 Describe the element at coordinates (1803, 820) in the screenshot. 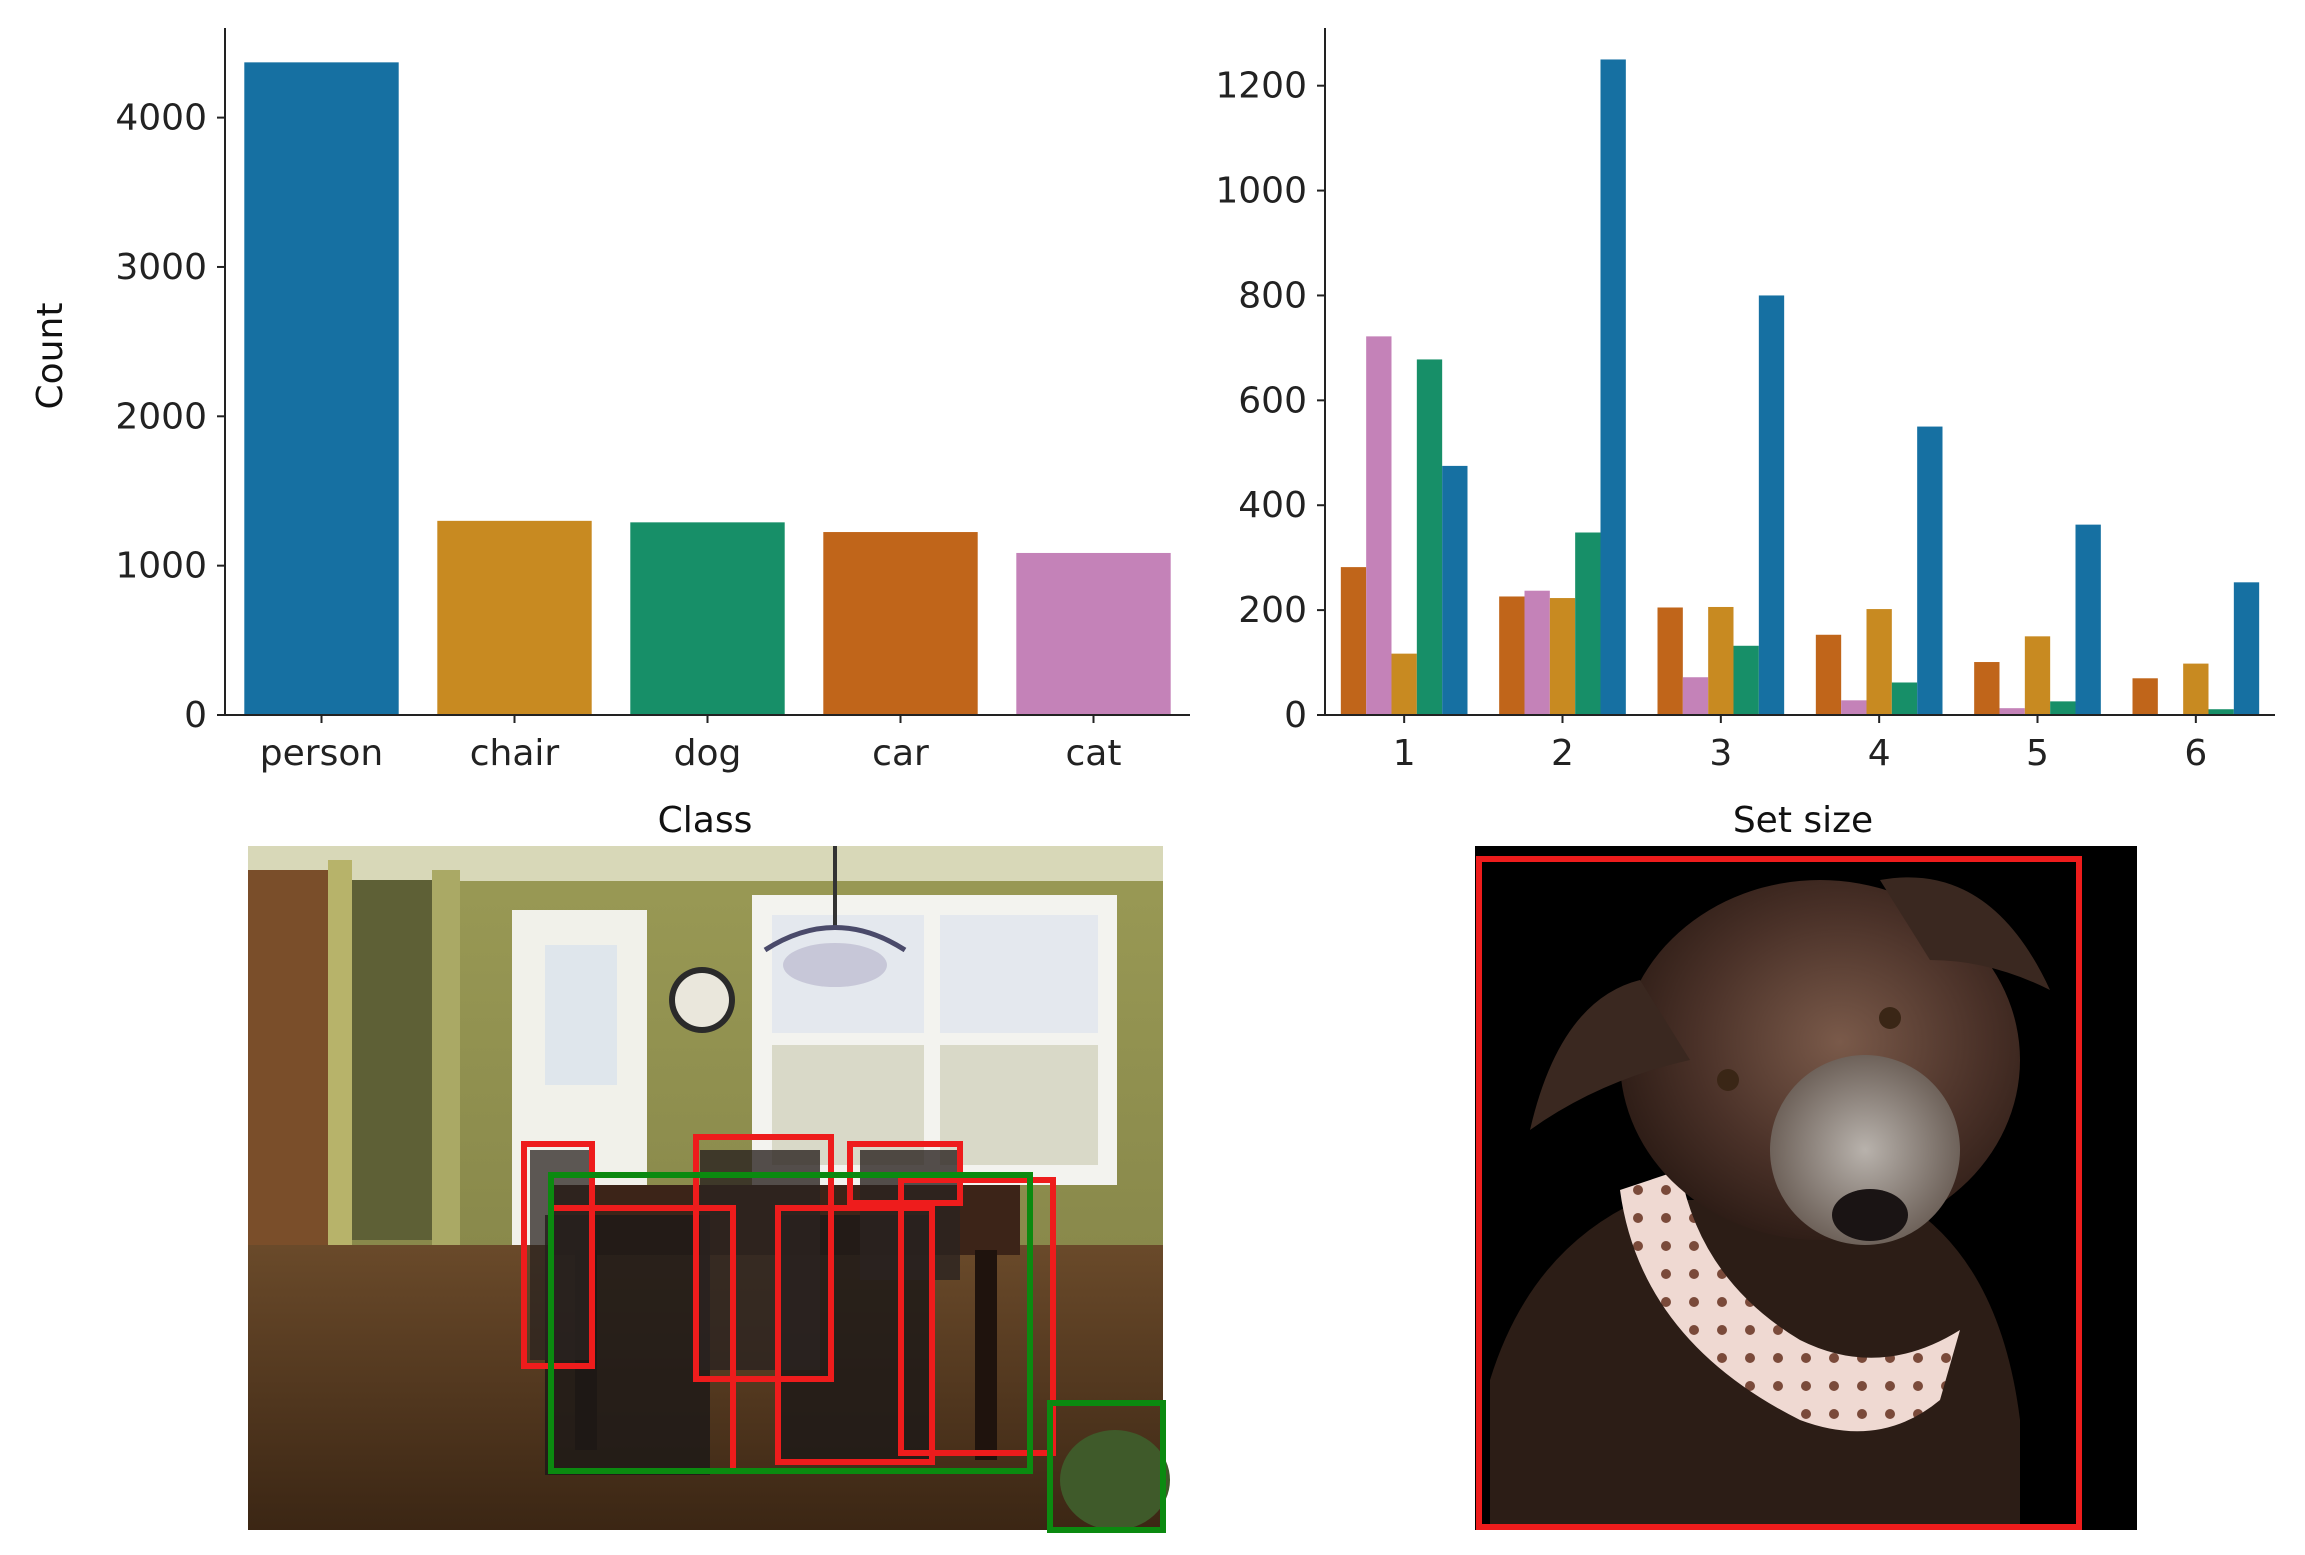

I see `x-axis-label: Set size` at that location.